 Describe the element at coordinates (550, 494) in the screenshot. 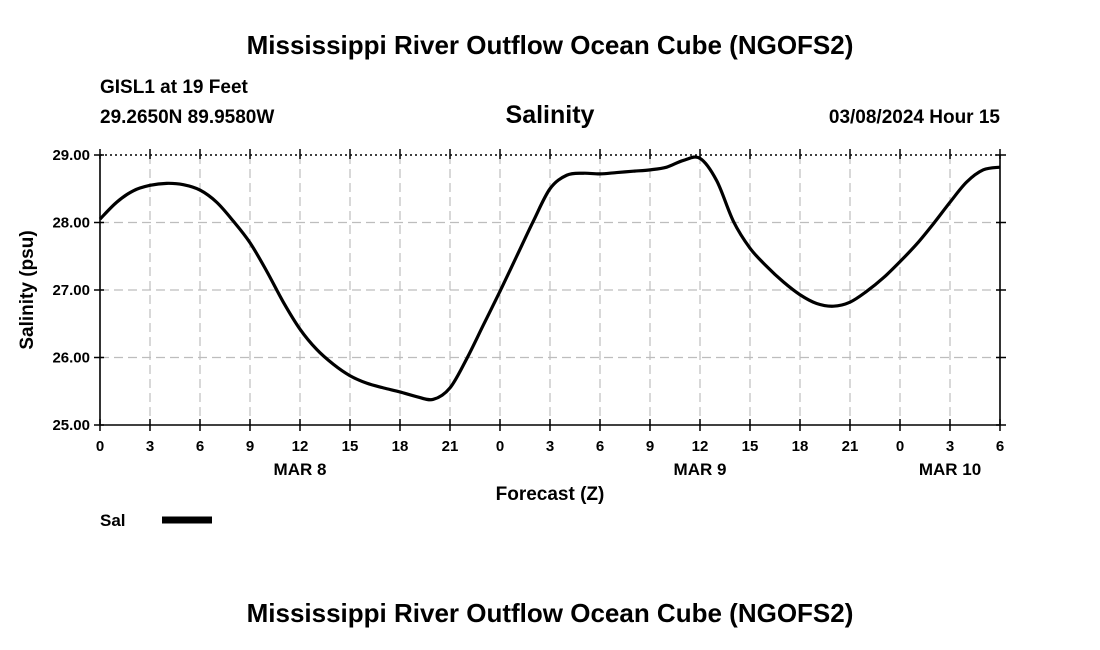

I see `x-axis-label: Forecast (Z)` at that location.